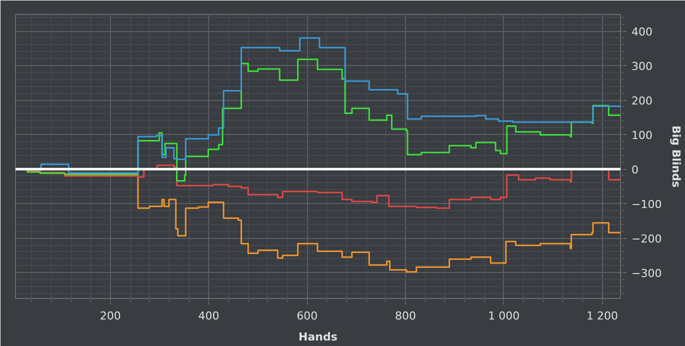 Image resolution: width=685 pixels, height=346 pixels. I want to click on x-axis-title: Hands, so click(318, 337).